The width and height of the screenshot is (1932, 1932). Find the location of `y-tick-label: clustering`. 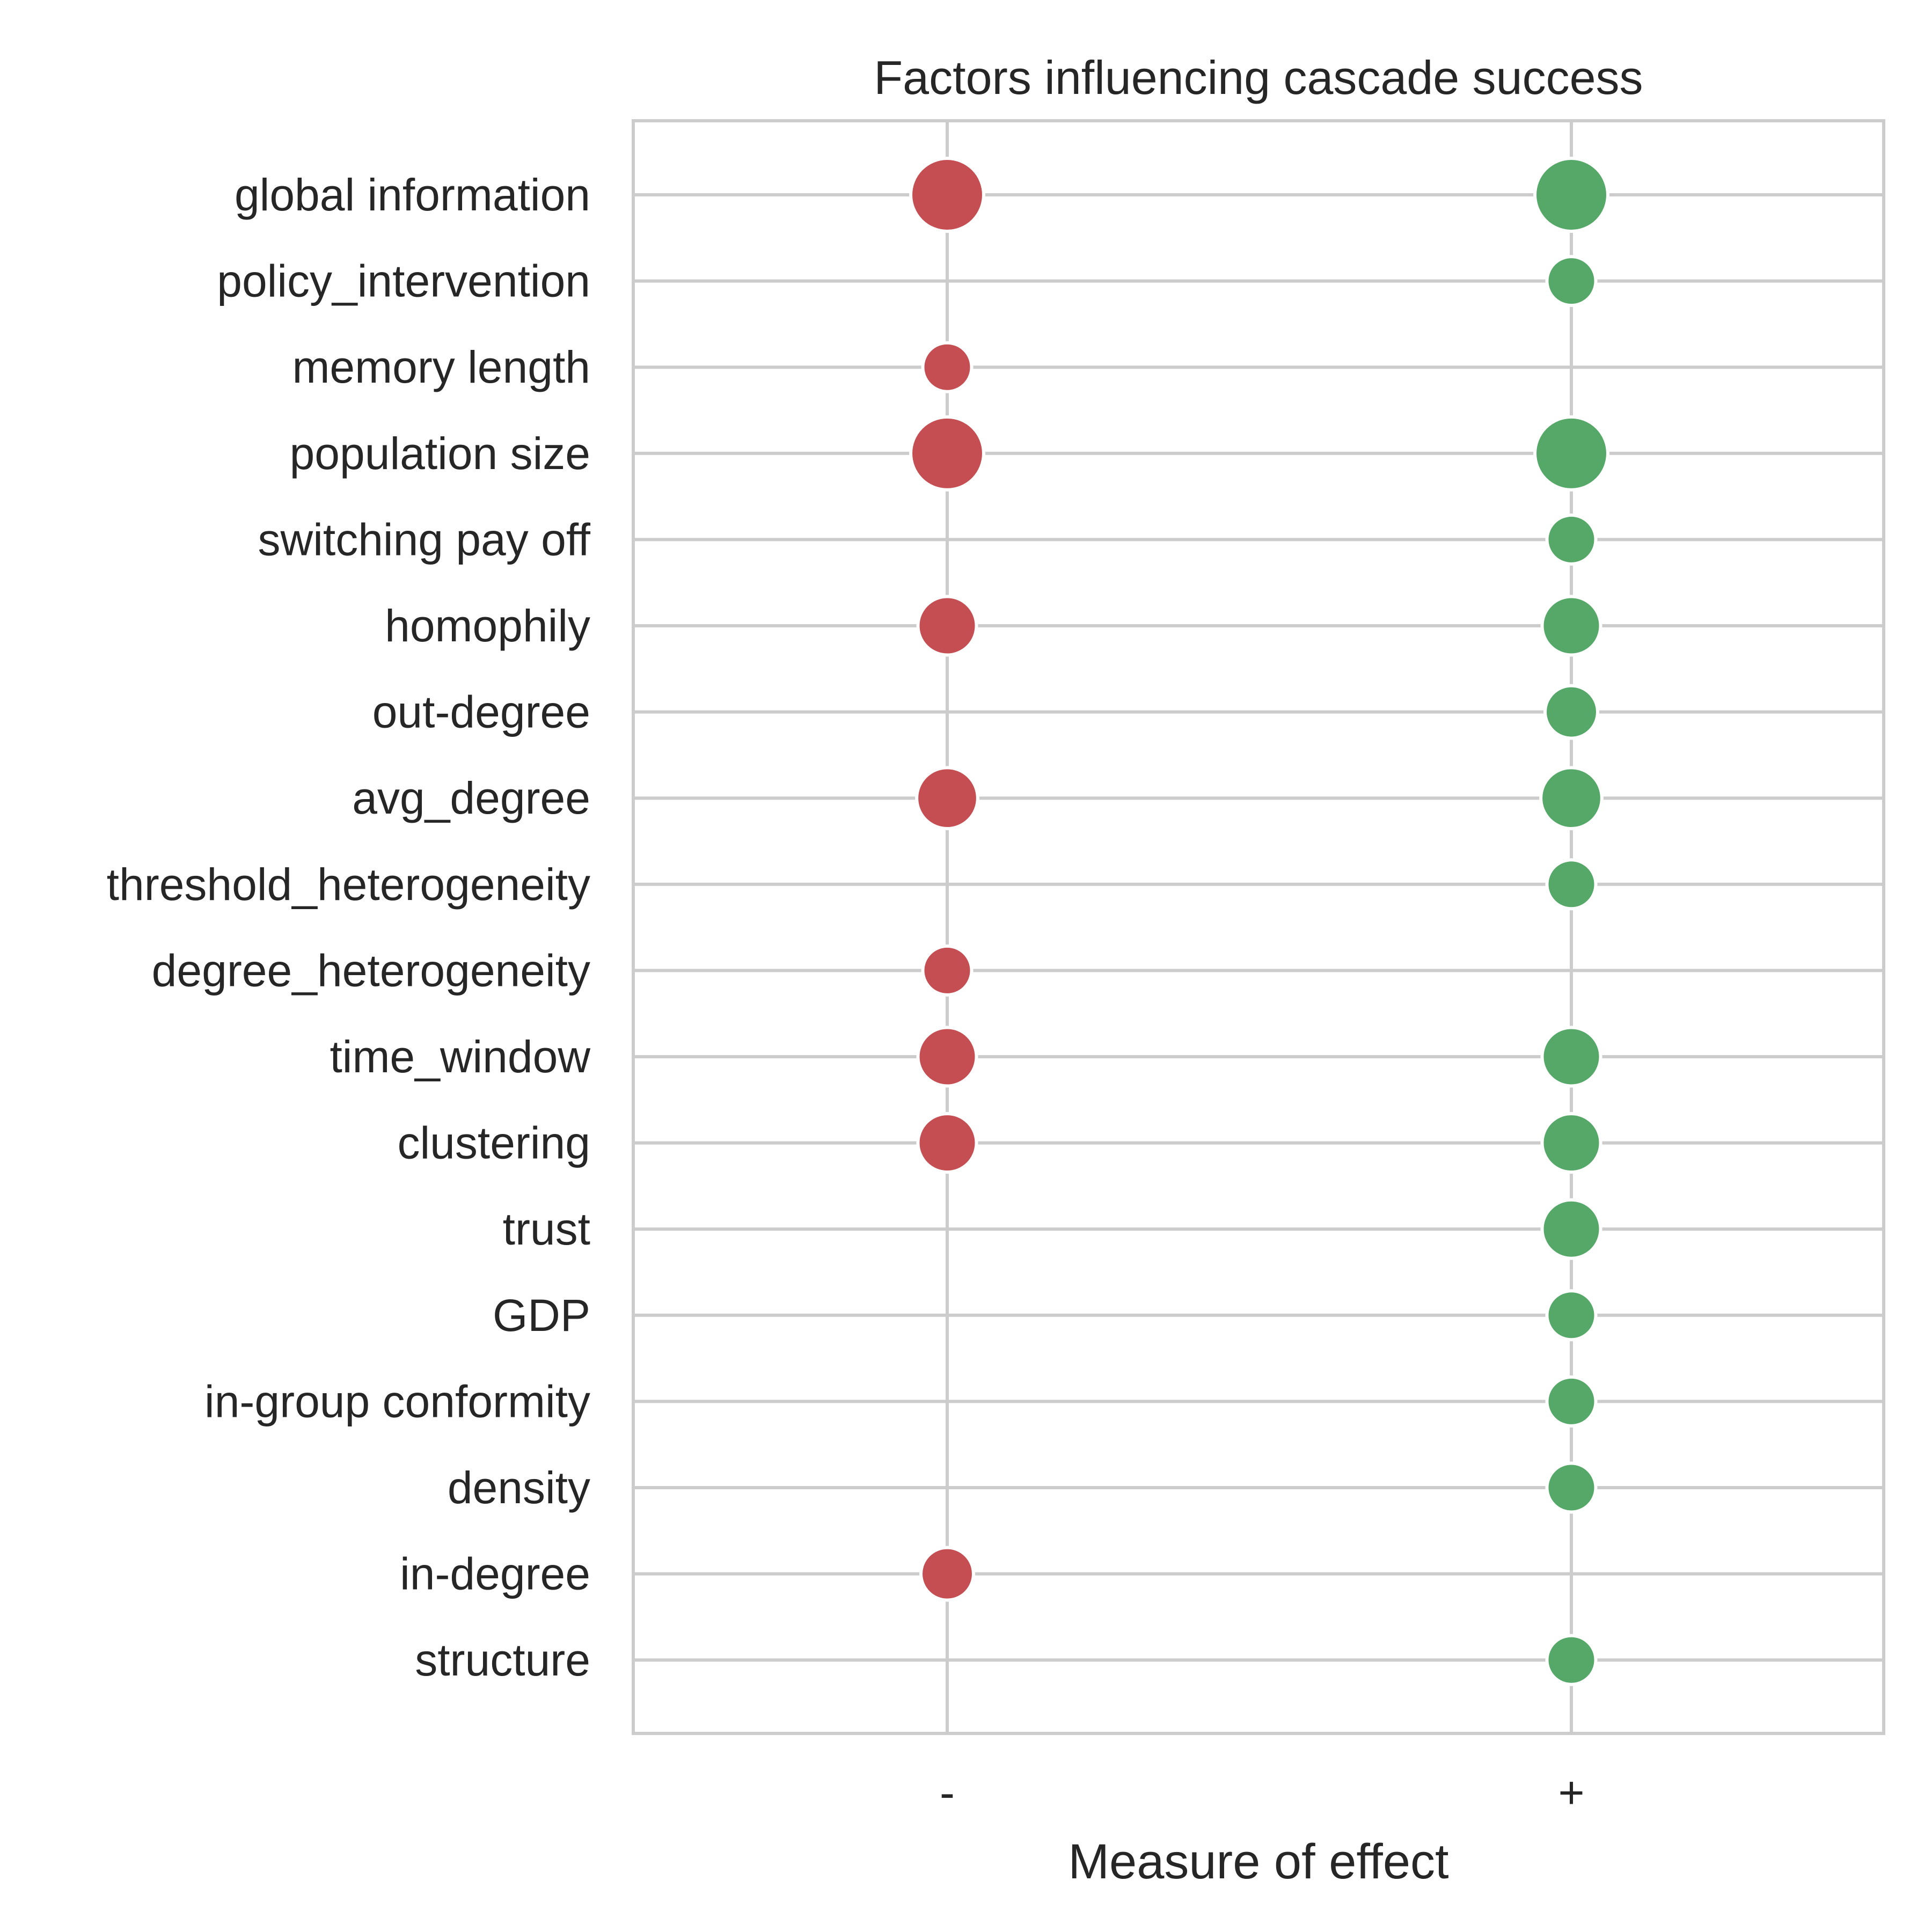

y-tick-label: clustering is located at coordinates (493, 1143).